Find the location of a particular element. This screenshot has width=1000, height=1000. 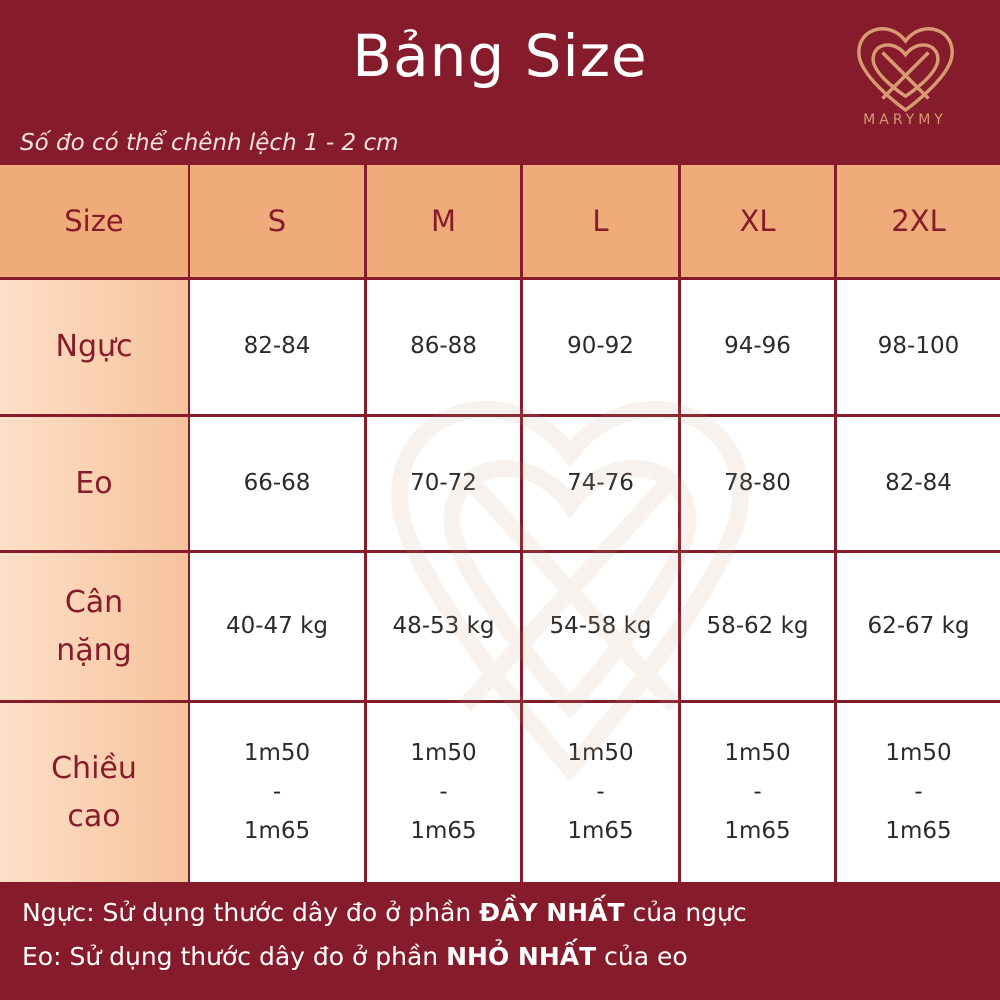

footer-emphasis: ĐẦY NHẤT is located at coordinates (552, 912).